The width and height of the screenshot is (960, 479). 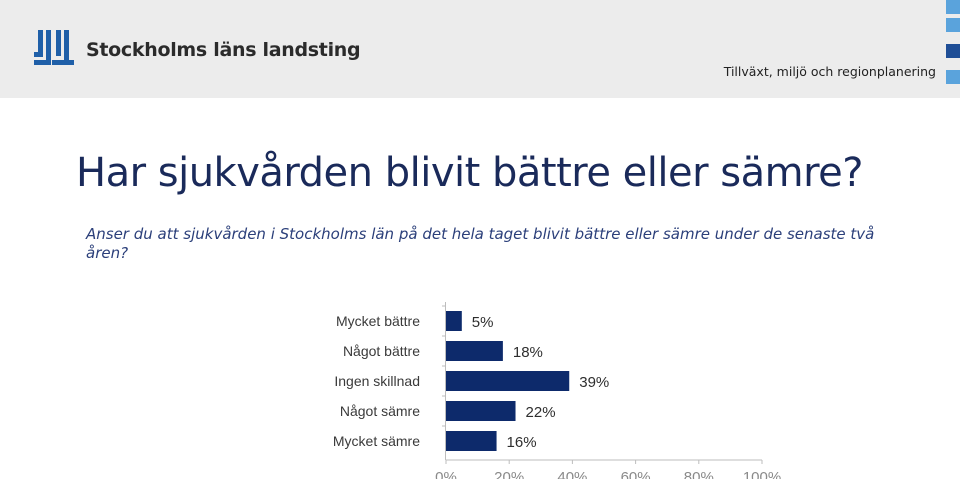 What do you see at coordinates (376, 441) in the screenshot?
I see `category-label: Mycket sämre` at bounding box center [376, 441].